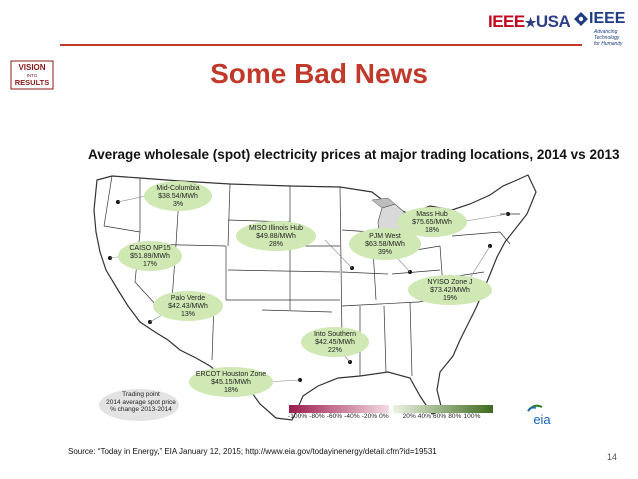 The height and width of the screenshot is (479, 638). I want to click on legend-bubble, so click(139, 405).